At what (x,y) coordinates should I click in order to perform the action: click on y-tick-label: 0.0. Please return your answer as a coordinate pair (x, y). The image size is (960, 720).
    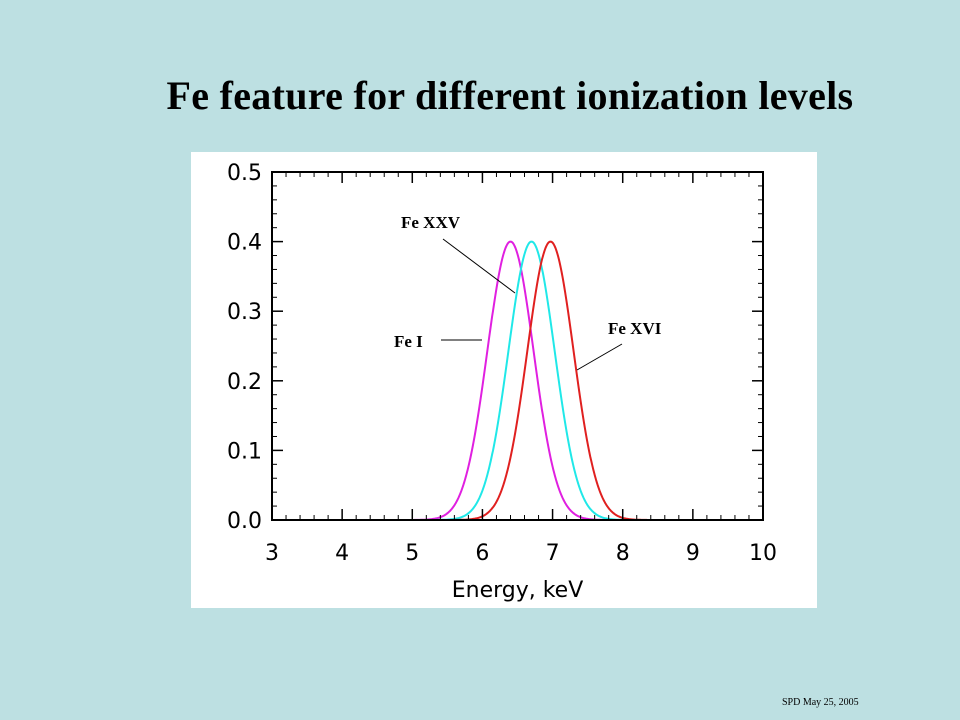
    Looking at the image, I should click on (244, 521).